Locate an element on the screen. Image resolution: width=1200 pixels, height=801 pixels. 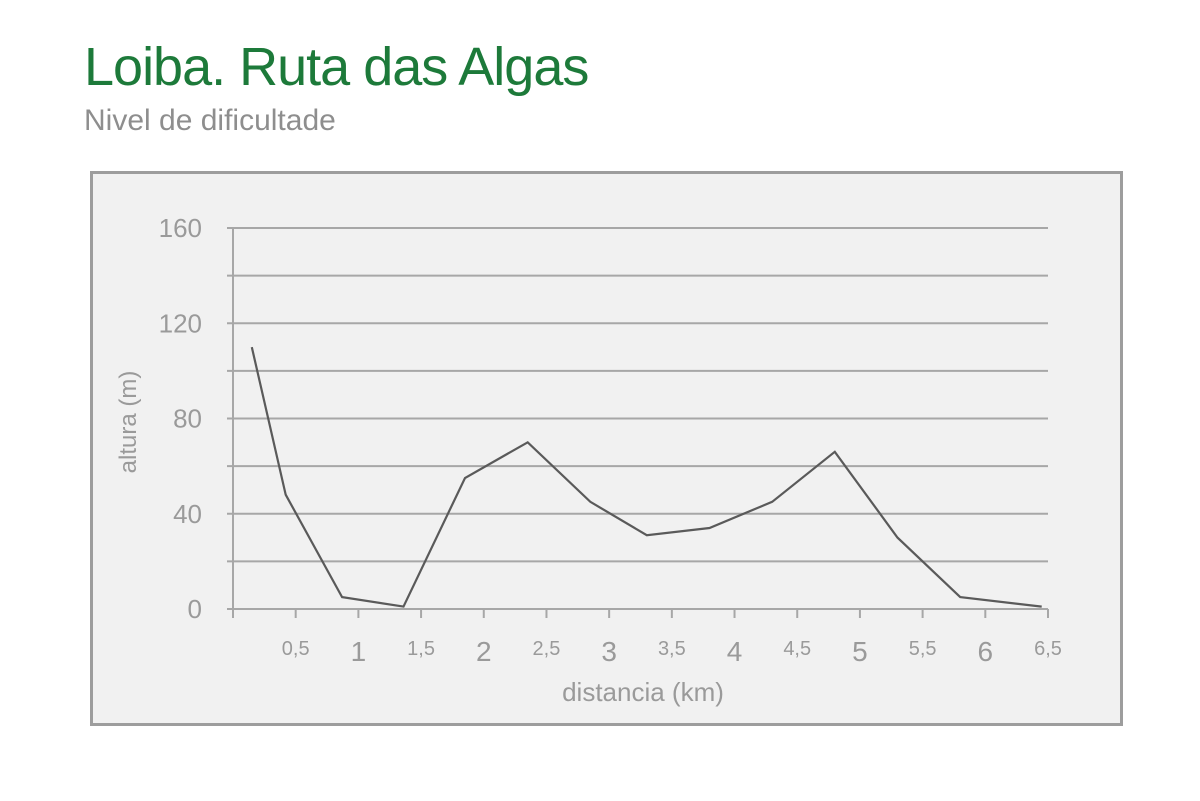
x-tick-label: 2 is located at coordinates (484, 651).